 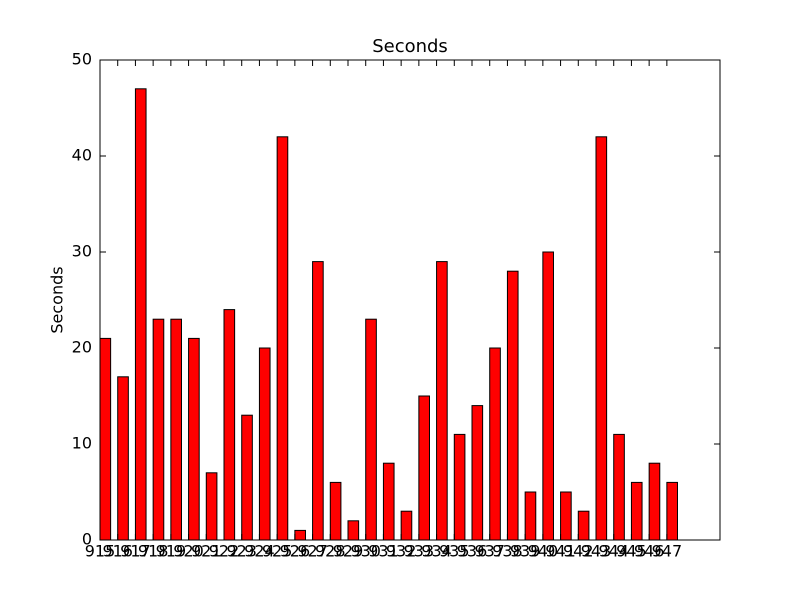 What do you see at coordinates (543, 551) in the screenshot?
I see `x-tick-label: 940` at bounding box center [543, 551].